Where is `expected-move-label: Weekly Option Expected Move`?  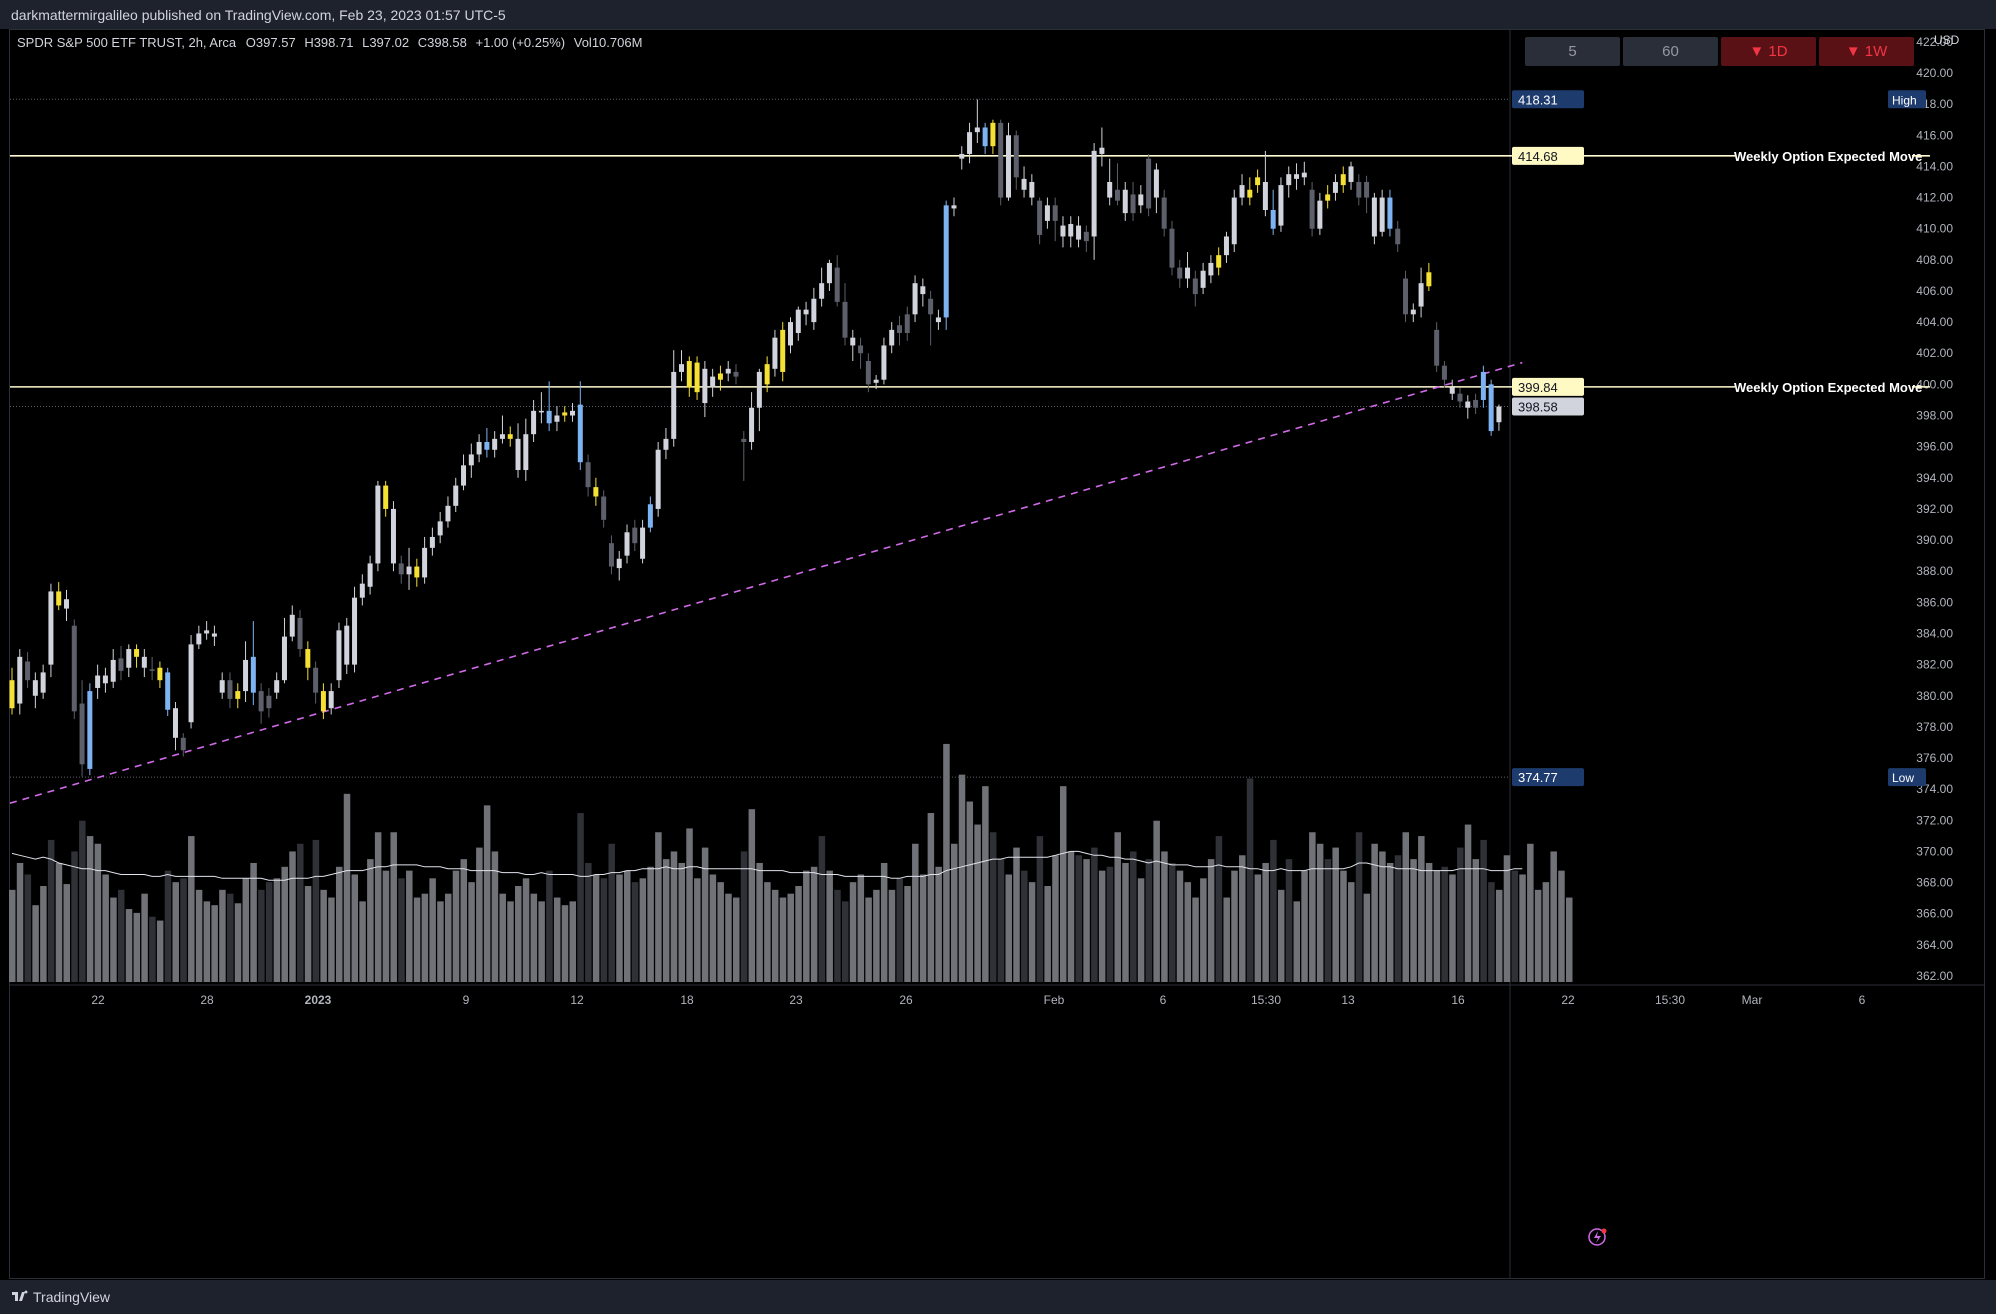
expected-move-label: Weekly Option Expected Move is located at coordinates (1828, 387).